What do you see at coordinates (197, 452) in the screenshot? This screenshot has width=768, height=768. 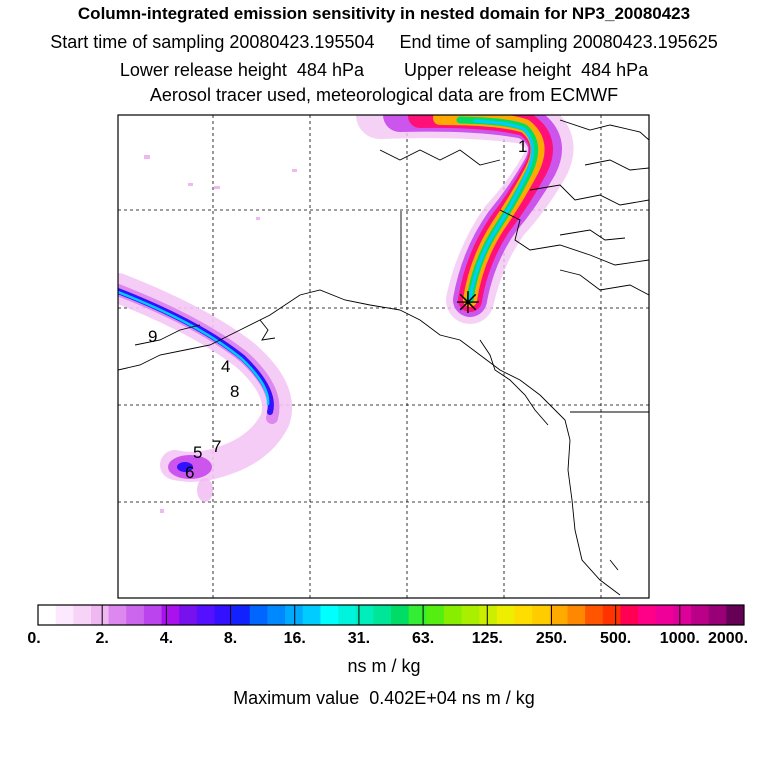 I see `marker-5: 5` at bounding box center [197, 452].